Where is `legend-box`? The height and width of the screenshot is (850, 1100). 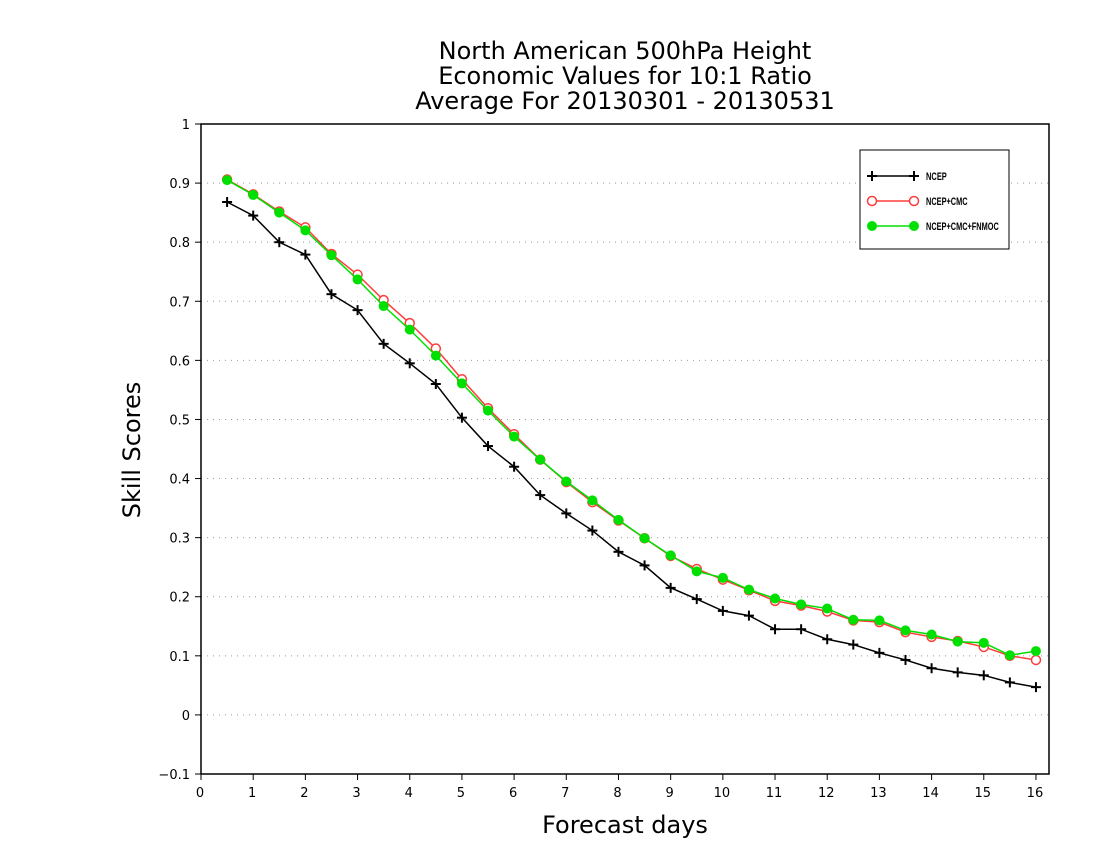 legend-box is located at coordinates (934, 199).